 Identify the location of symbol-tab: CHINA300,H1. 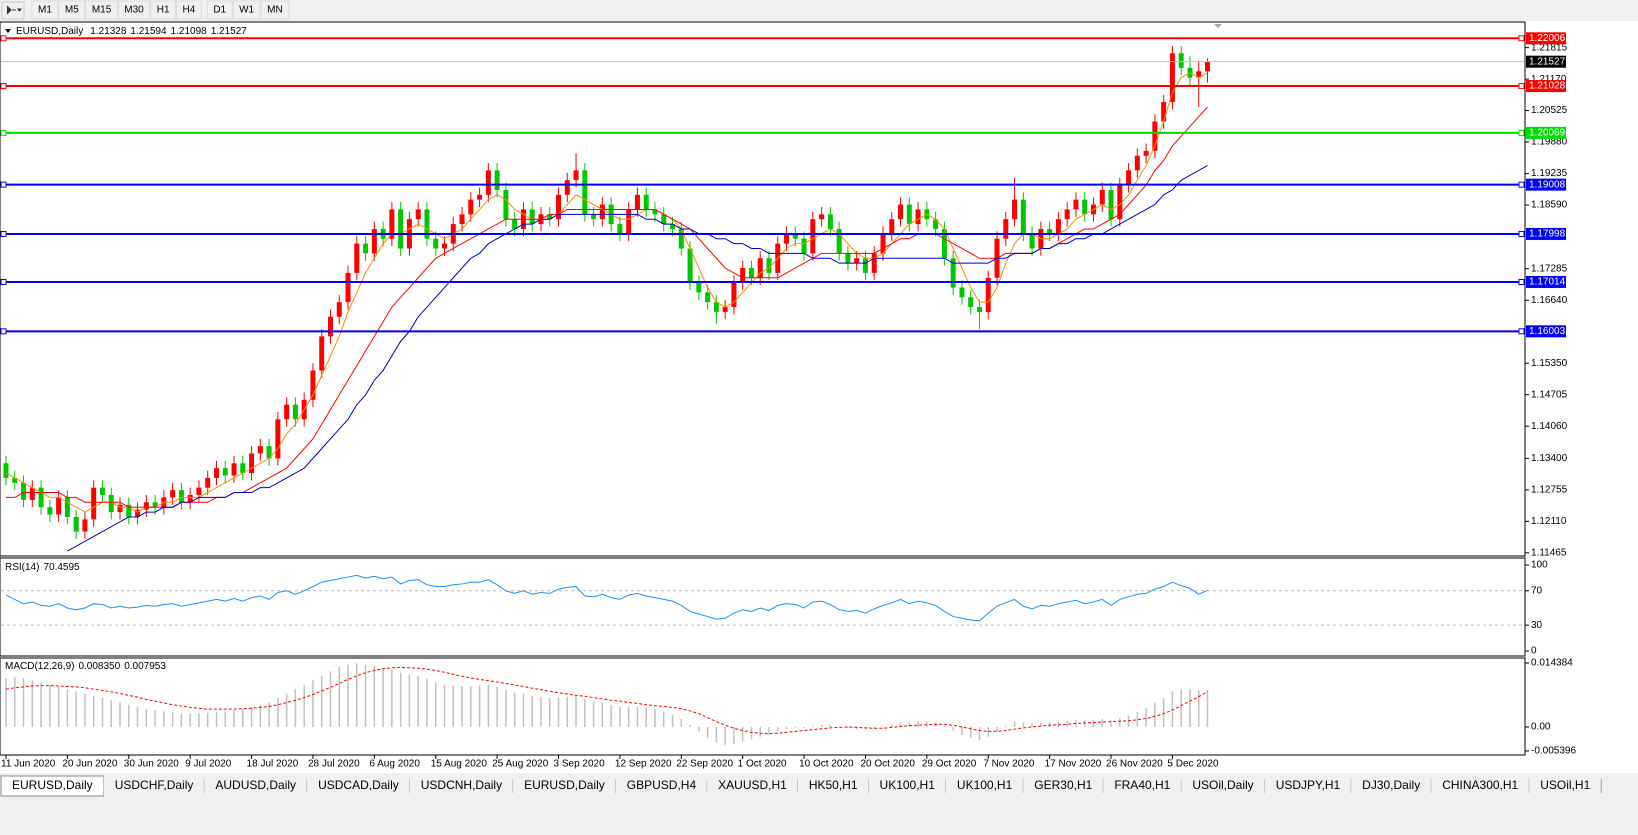
(1480, 786).